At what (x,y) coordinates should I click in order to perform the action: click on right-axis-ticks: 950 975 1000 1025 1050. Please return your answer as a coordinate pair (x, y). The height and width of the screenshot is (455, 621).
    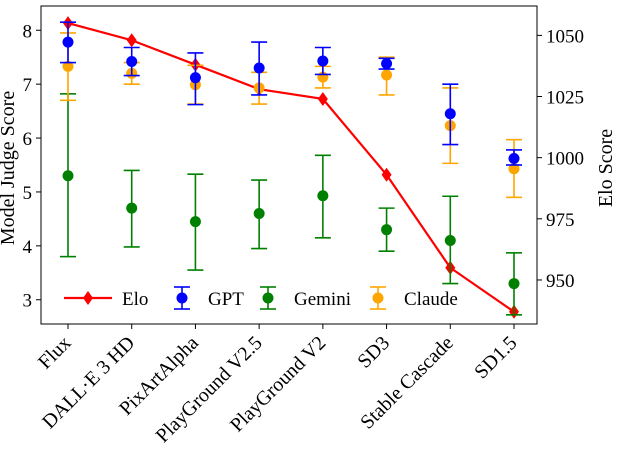
    Looking at the image, I should click on (560, 159).